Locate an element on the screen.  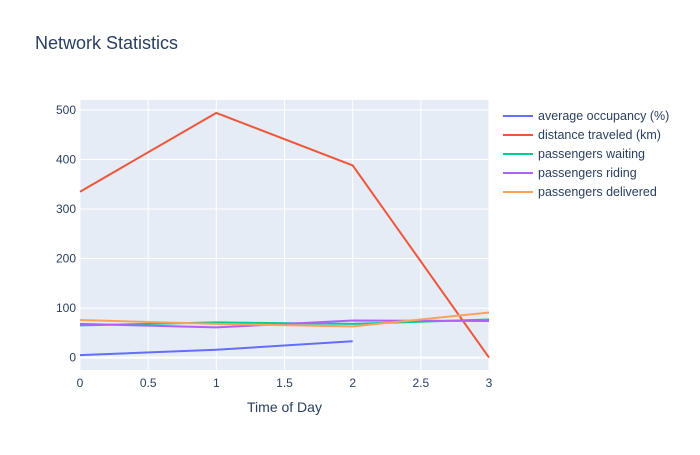
legend-label: passengers waiting is located at coordinates (592, 153).